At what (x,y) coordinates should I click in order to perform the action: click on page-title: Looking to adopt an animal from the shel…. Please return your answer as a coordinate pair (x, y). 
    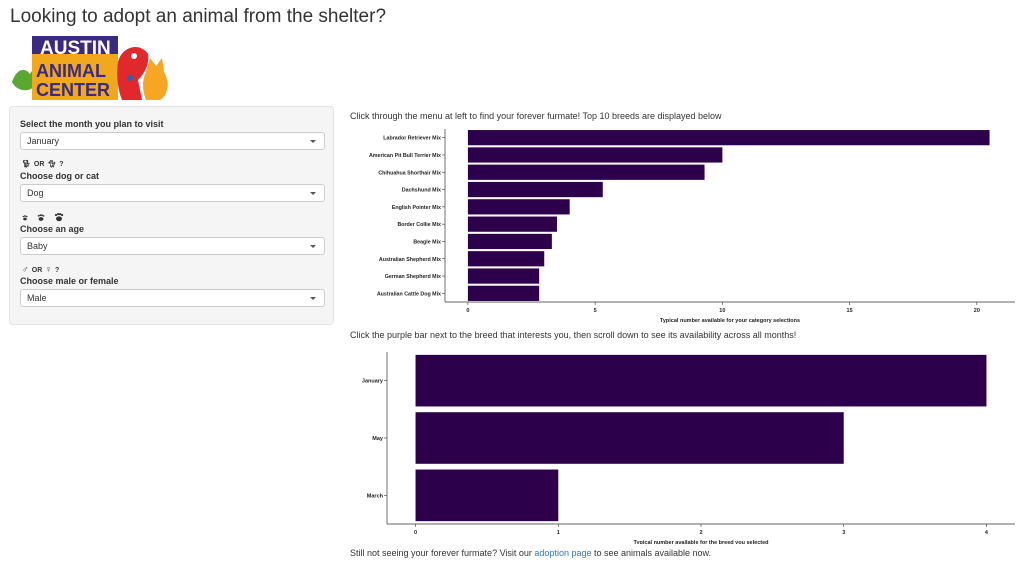
    Looking at the image, I should click on (198, 16).